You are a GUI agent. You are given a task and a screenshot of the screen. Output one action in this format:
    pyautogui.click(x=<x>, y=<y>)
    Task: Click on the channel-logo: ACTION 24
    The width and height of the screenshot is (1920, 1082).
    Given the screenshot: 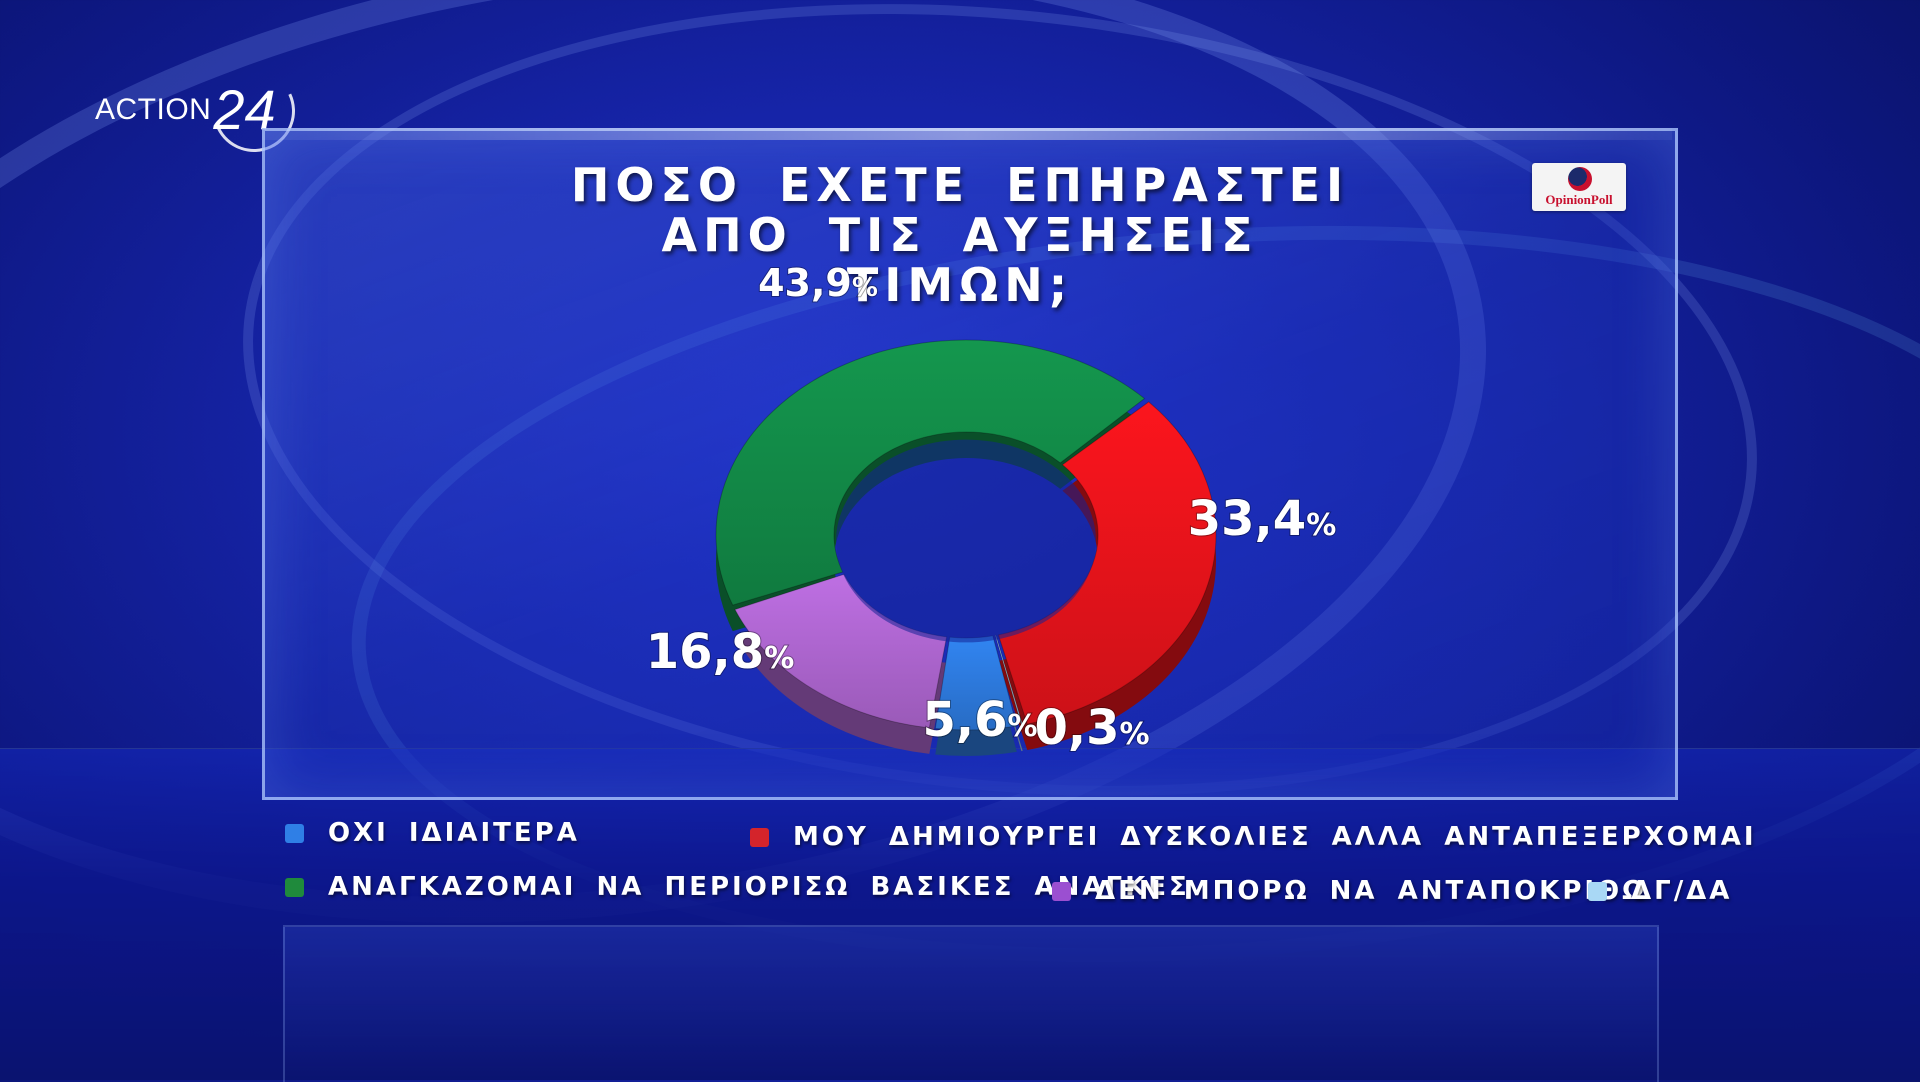 What is the action you would take?
    pyautogui.click(x=201, y=111)
    